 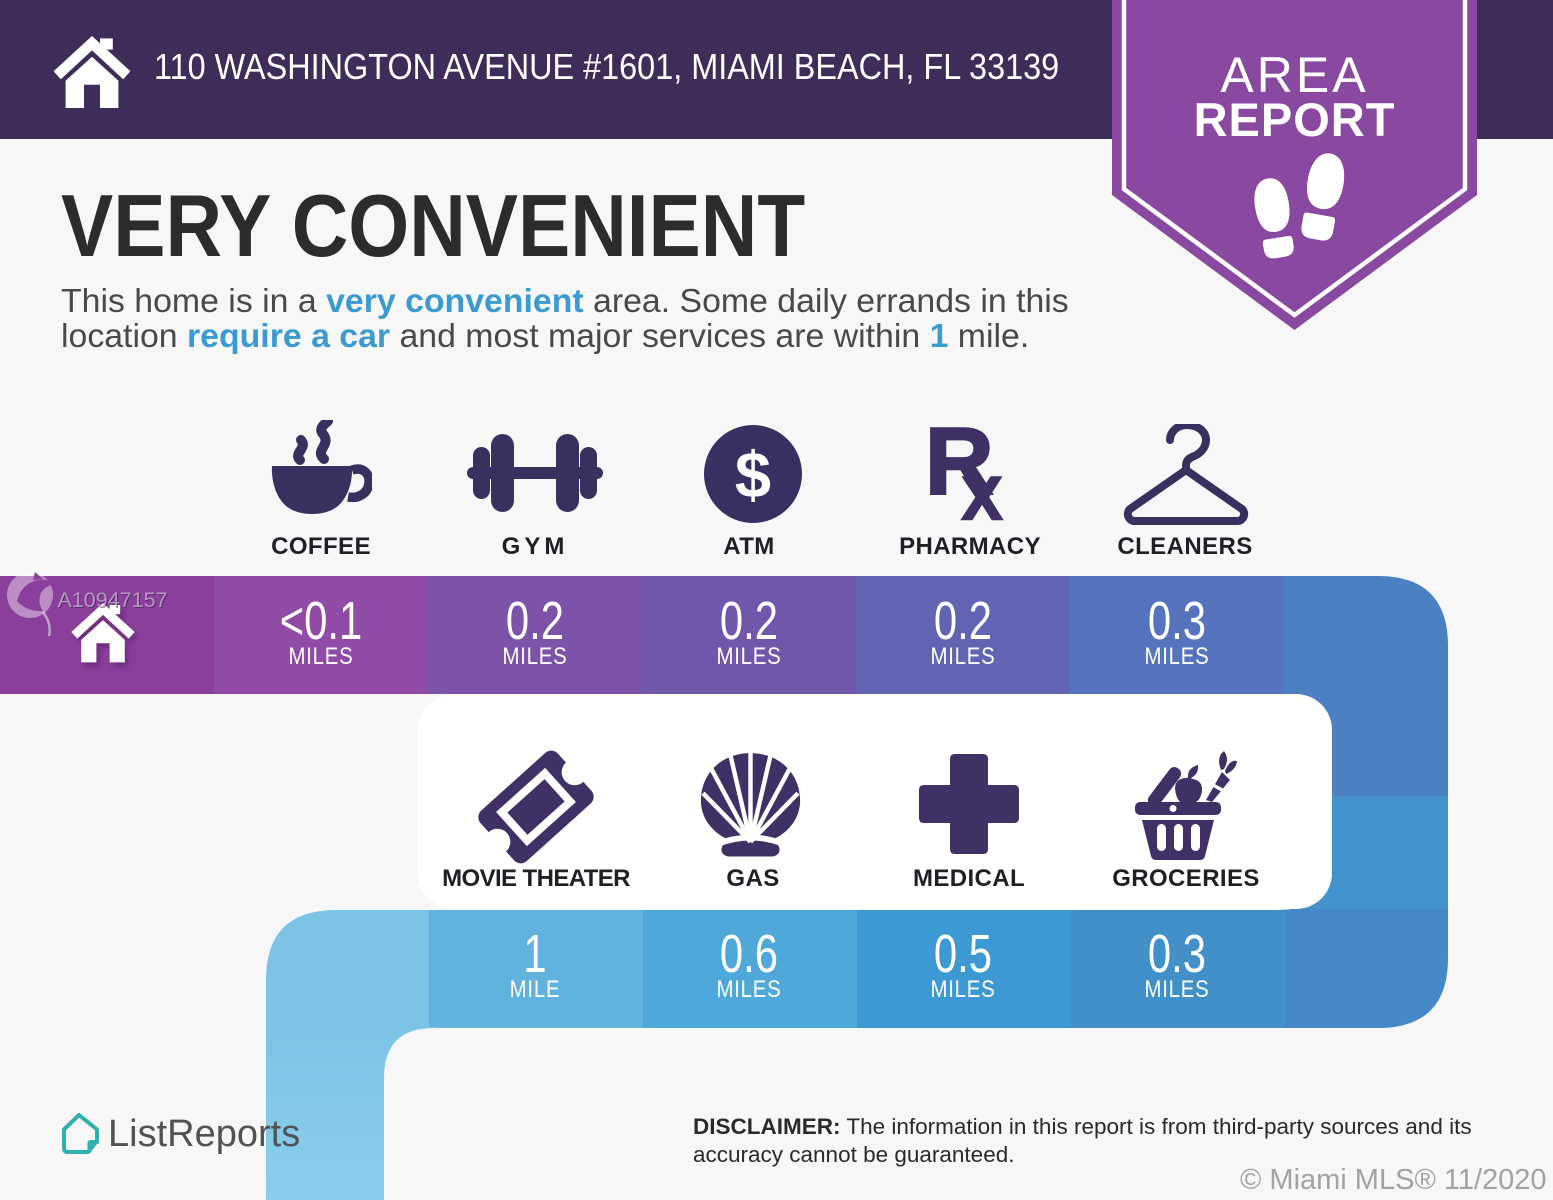 I want to click on svg-text: R, so click(x=961, y=468).